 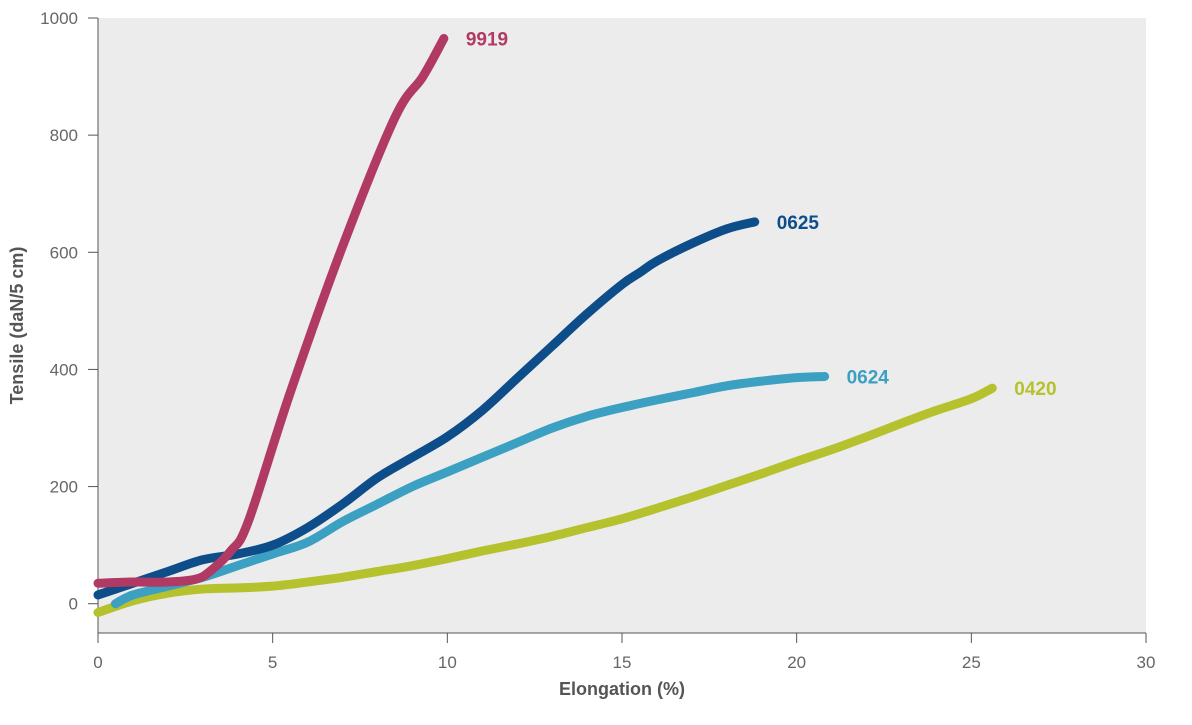 What do you see at coordinates (64, 487) in the screenshot?
I see `y-tick-label: 200` at bounding box center [64, 487].